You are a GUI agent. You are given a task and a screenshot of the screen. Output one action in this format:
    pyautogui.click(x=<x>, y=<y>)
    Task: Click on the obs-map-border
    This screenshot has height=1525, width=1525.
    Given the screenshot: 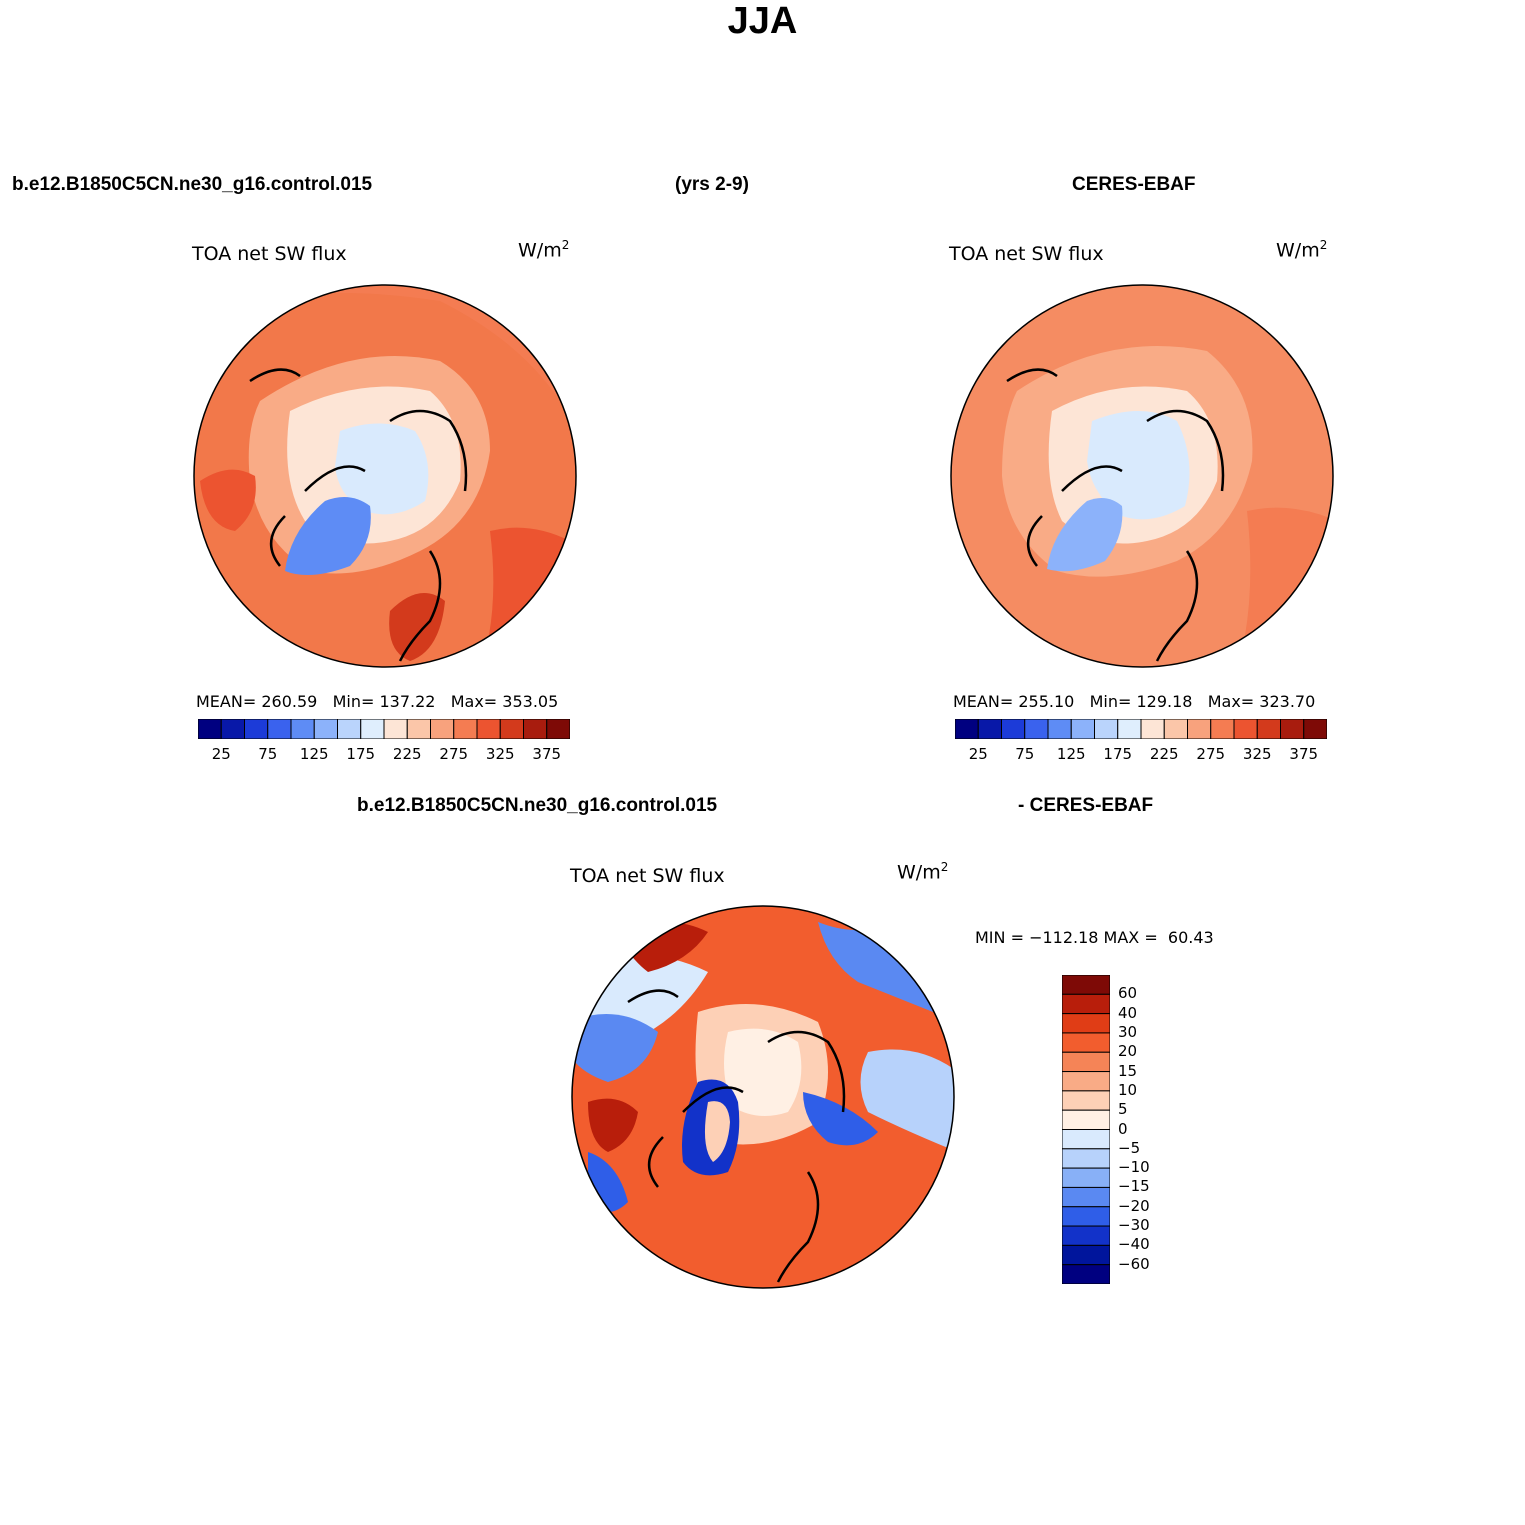 What is the action you would take?
    pyautogui.click(x=1142, y=476)
    